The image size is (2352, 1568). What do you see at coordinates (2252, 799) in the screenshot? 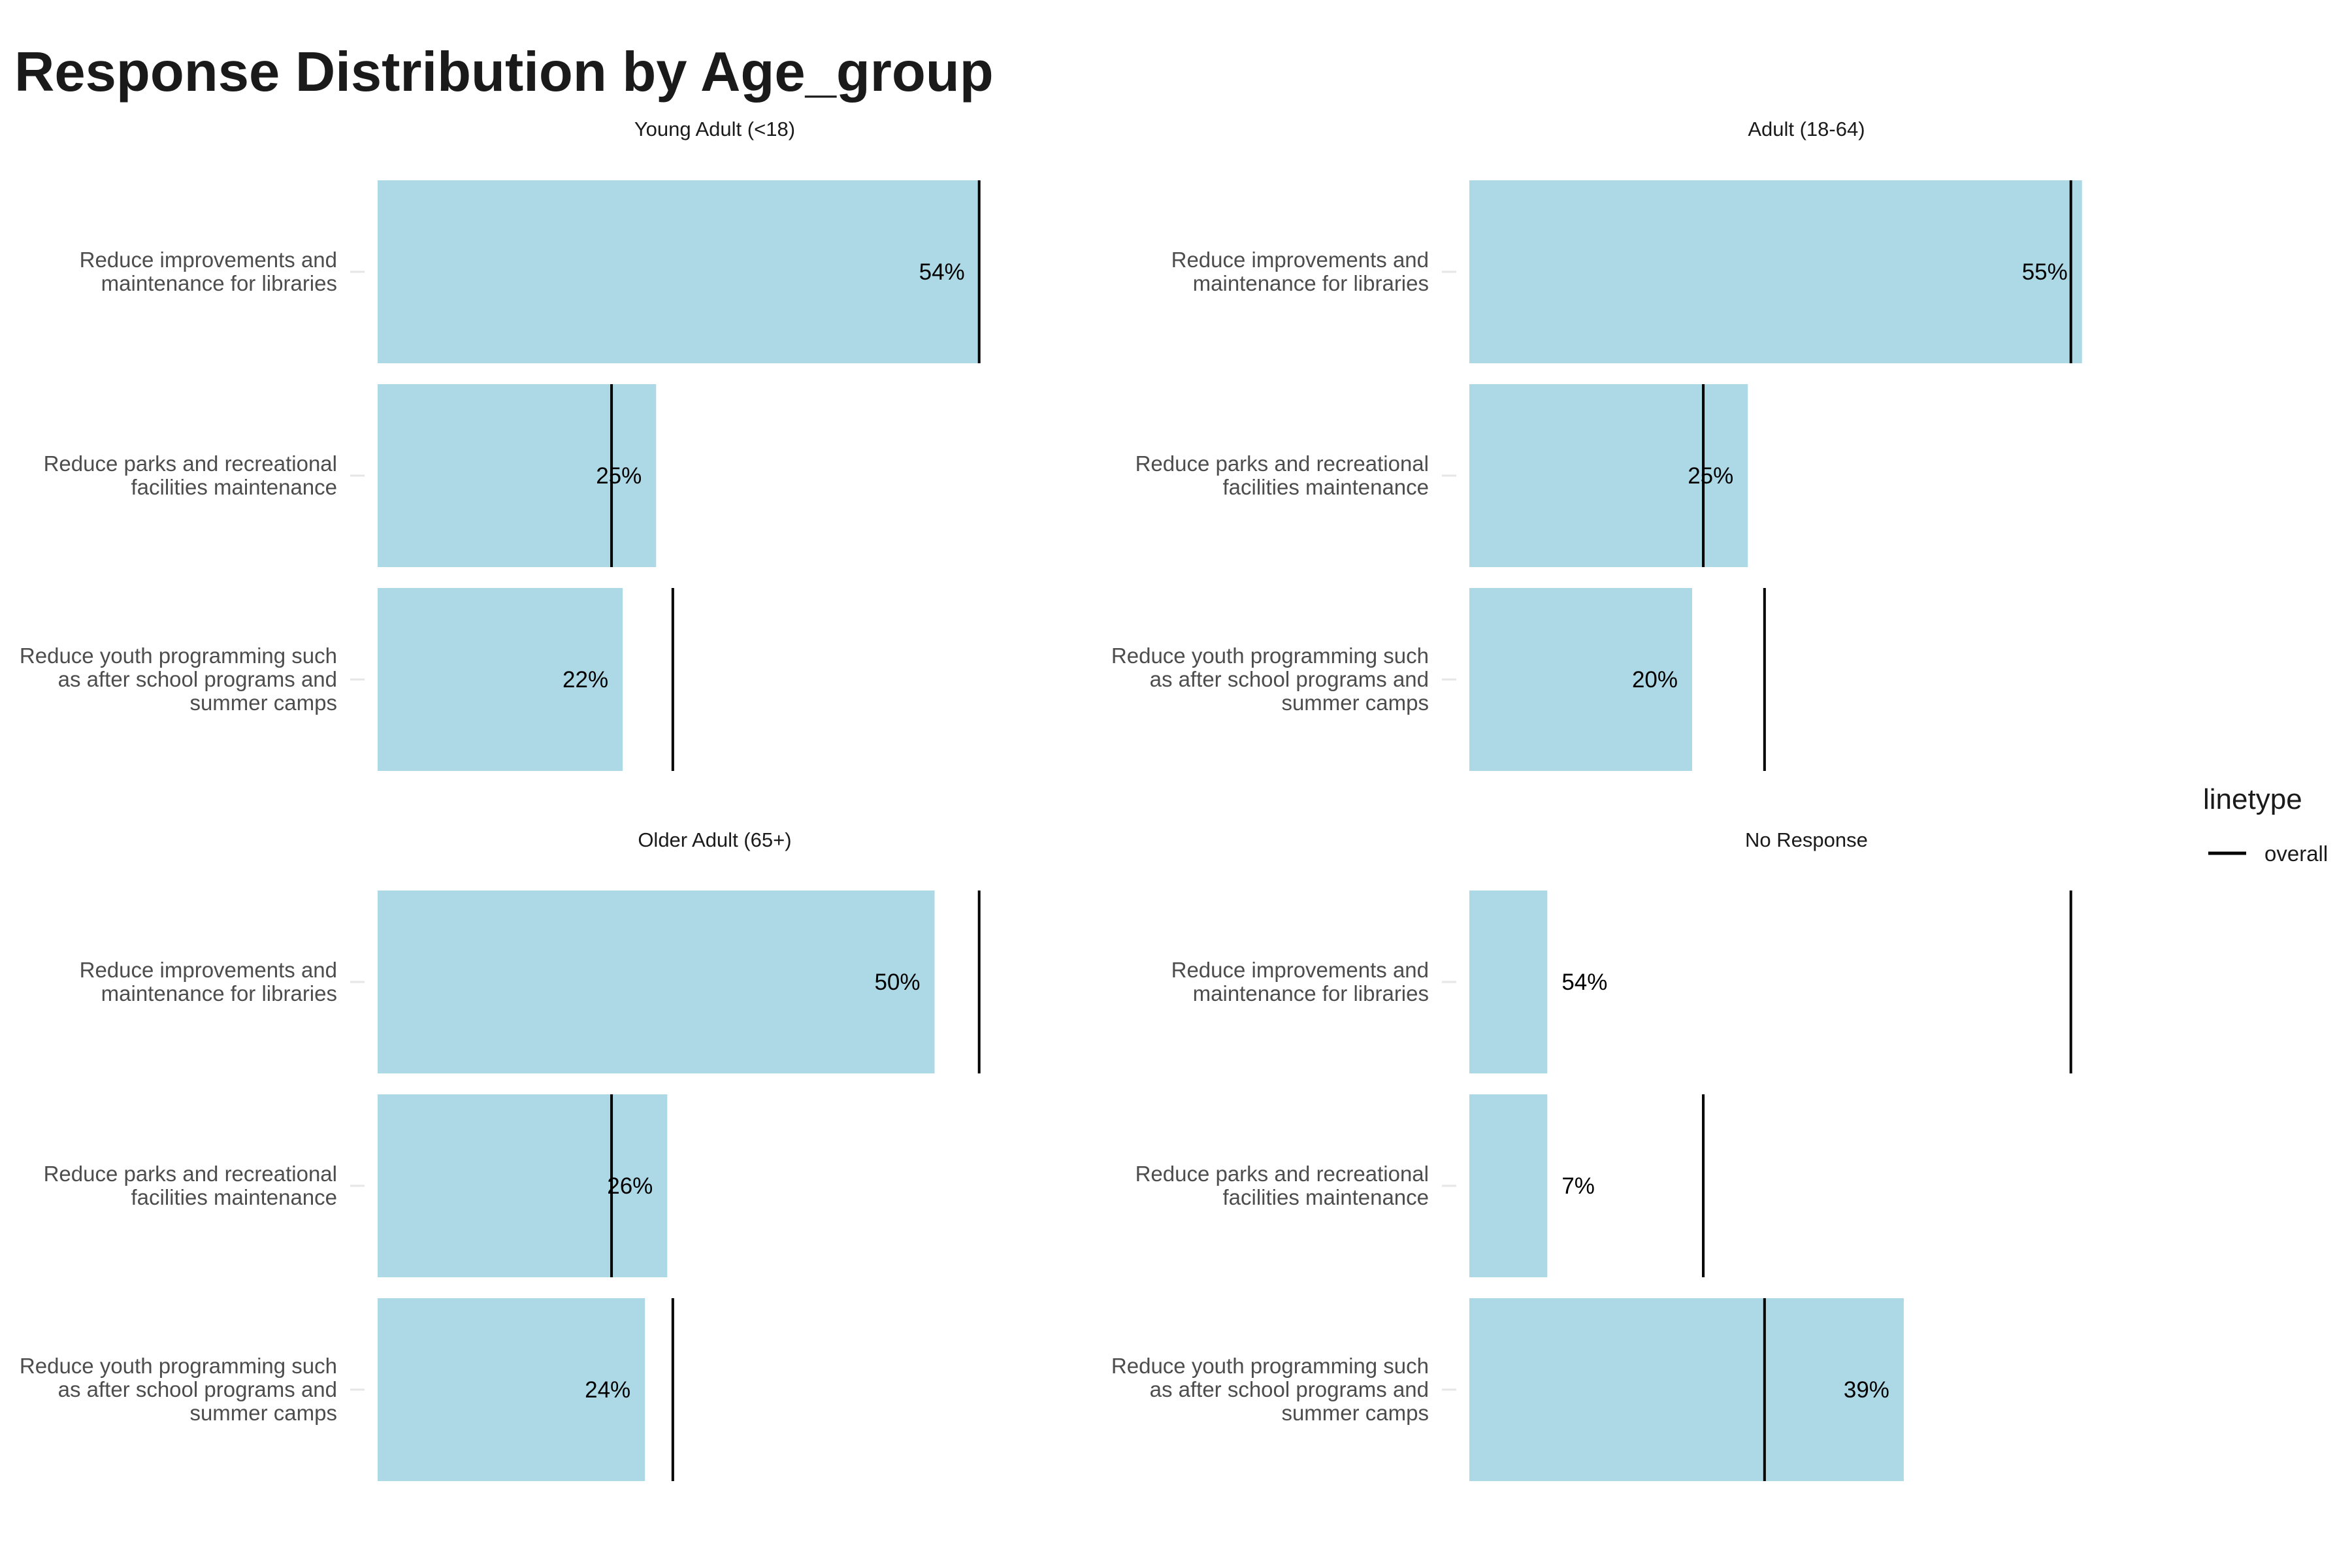
I see `legend-title: linetype` at bounding box center [2252, 799].